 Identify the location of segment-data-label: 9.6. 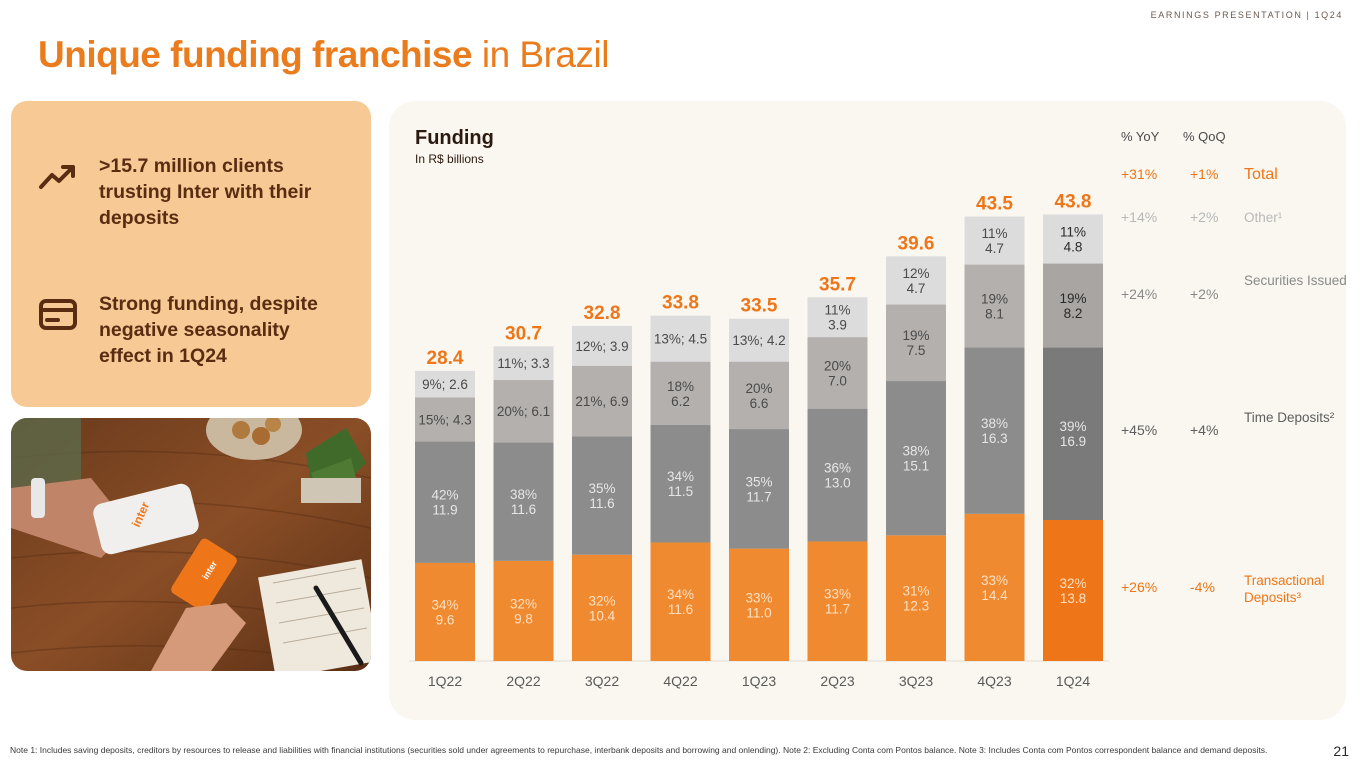
(445, 619).